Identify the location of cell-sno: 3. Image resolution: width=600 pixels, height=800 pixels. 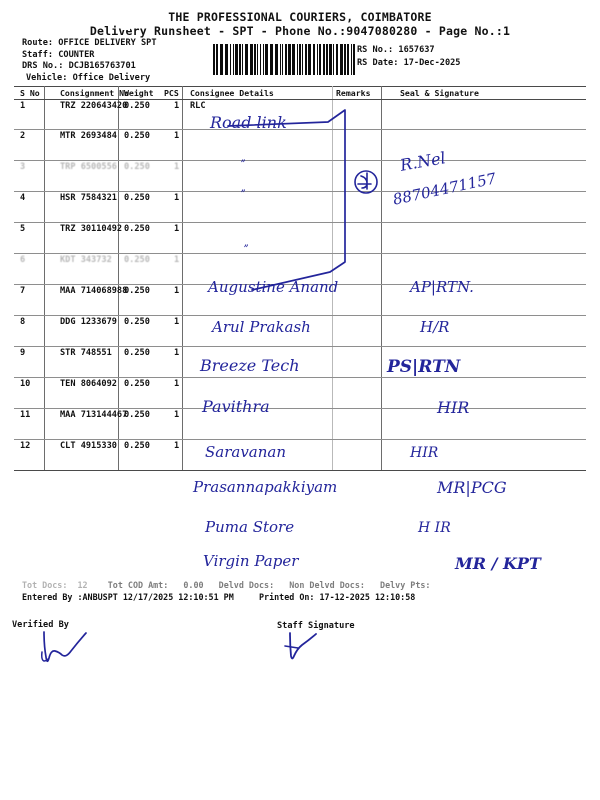
(23, 167).